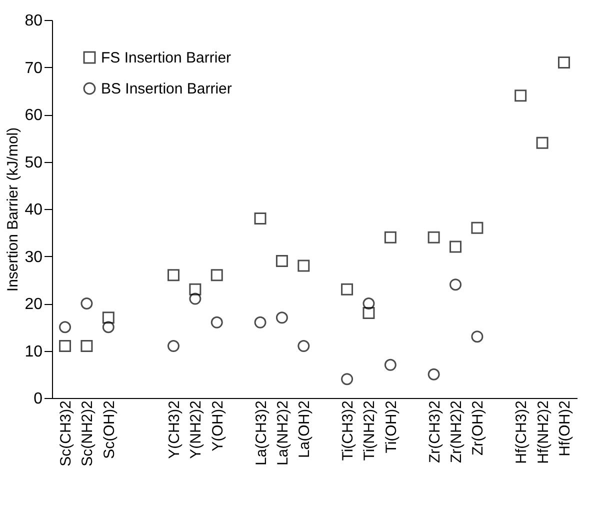  Describe the element at coordinates (66, 433) in the screenshot. I see `x-tick-label: Sc(CH3)2` at that location.